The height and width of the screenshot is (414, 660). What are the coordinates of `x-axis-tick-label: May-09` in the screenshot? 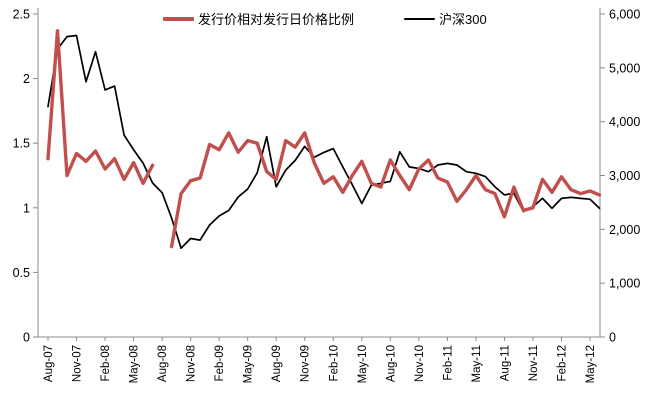 It's located at (249, 364).